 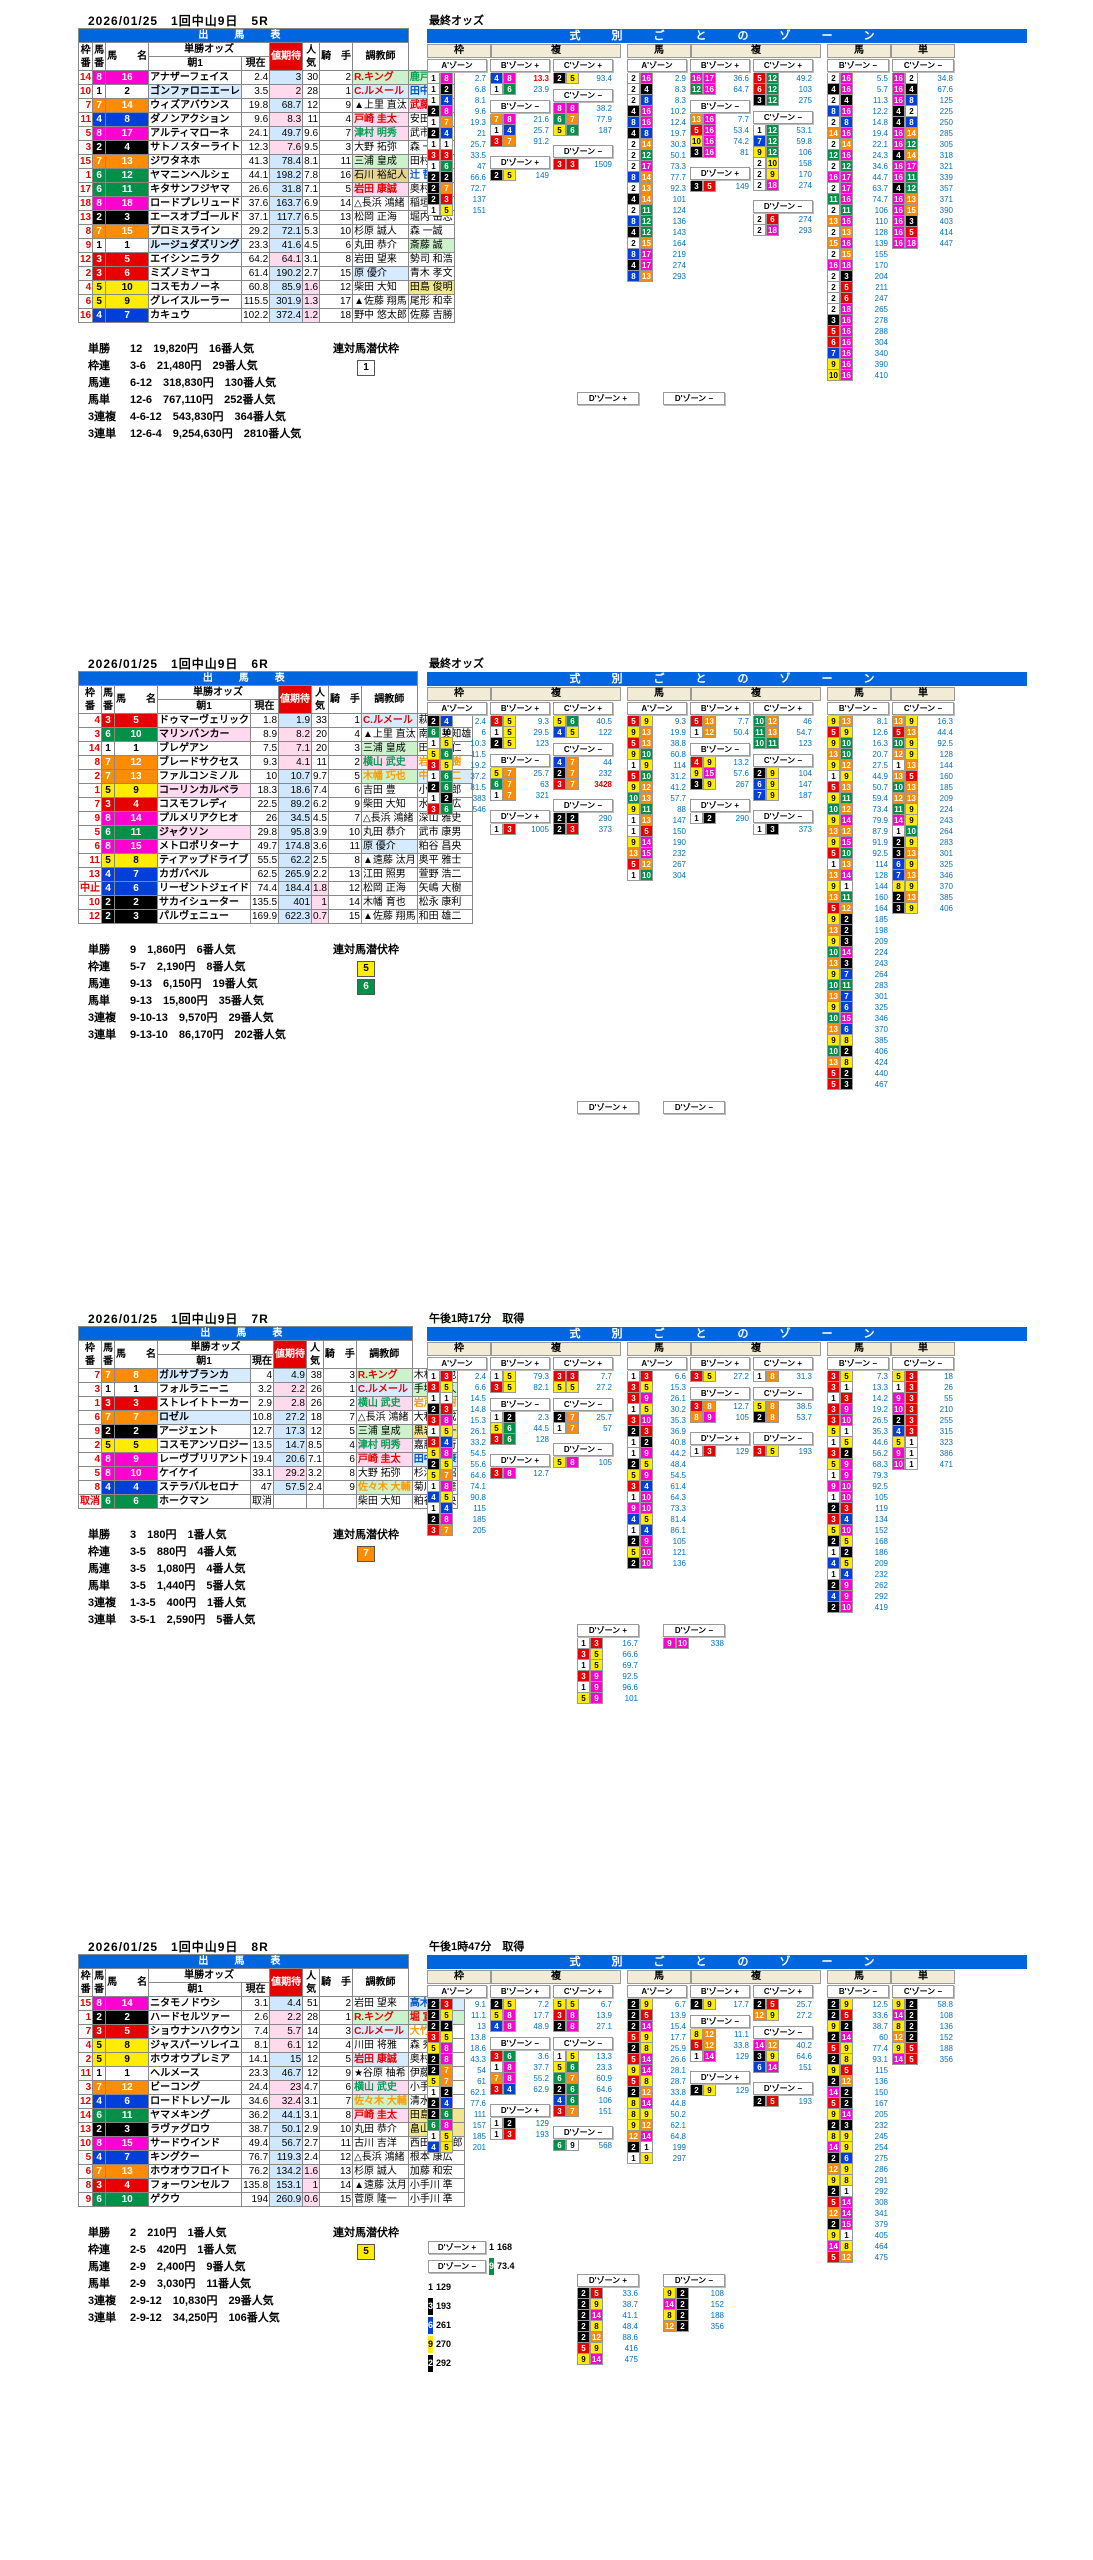 I want to click on zone-num-cell: 10, so click(x=846, y=1530).